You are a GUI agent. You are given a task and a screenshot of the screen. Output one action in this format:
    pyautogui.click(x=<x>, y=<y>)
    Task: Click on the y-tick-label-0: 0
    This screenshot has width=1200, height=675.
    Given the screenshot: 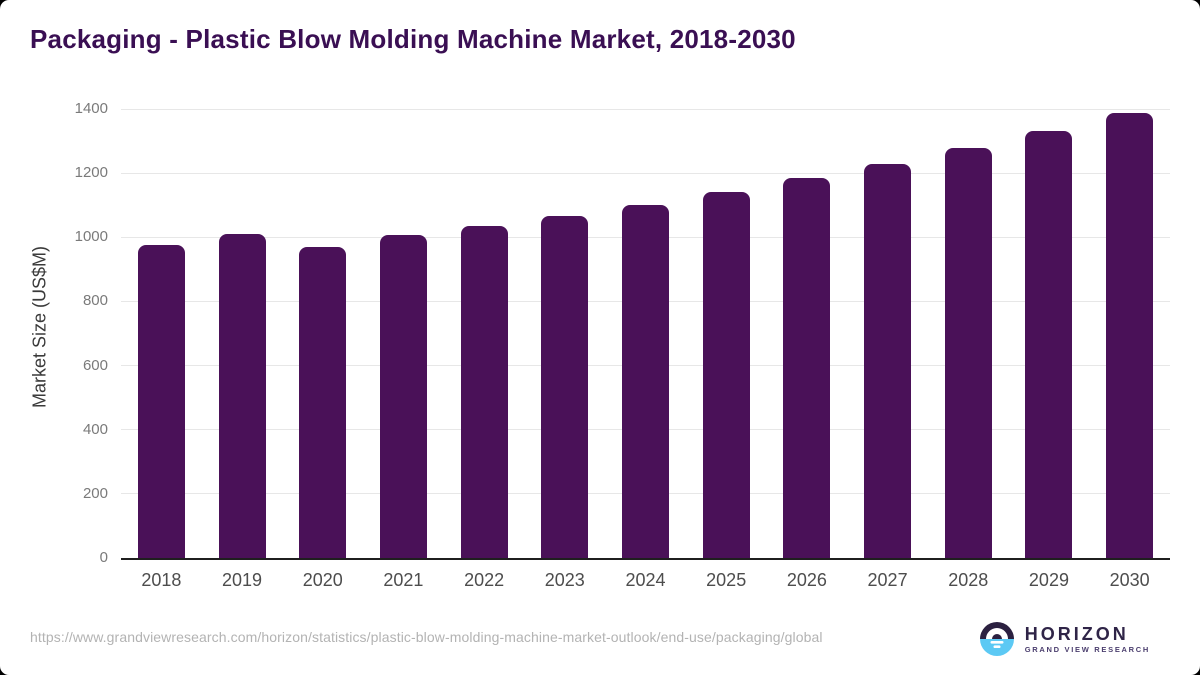 What is the action you would take?
    pyautogui.click(x=103, y=557)
    